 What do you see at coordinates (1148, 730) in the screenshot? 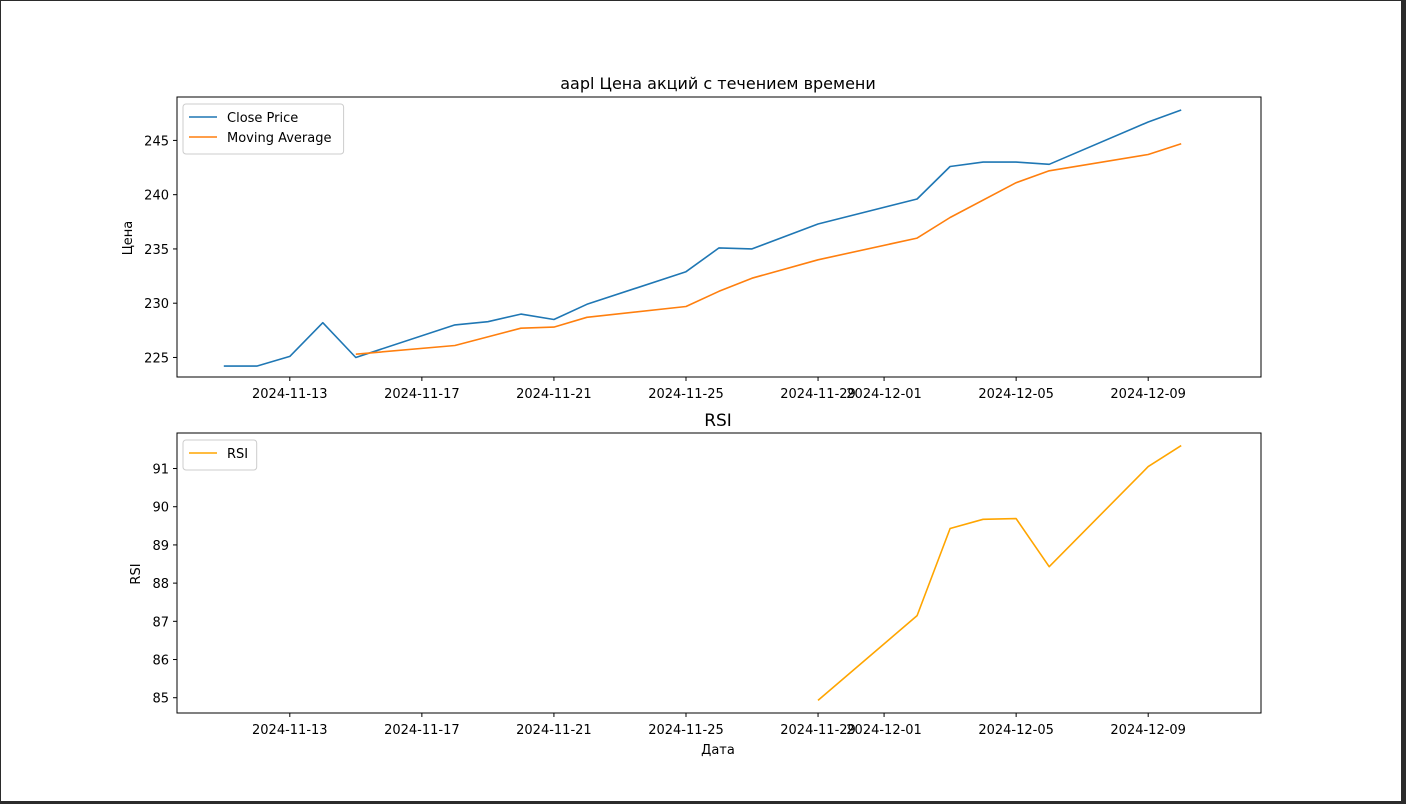
I see `rsi-x-tick-label: 2024-12-09` at bounding box center [1148, 730].